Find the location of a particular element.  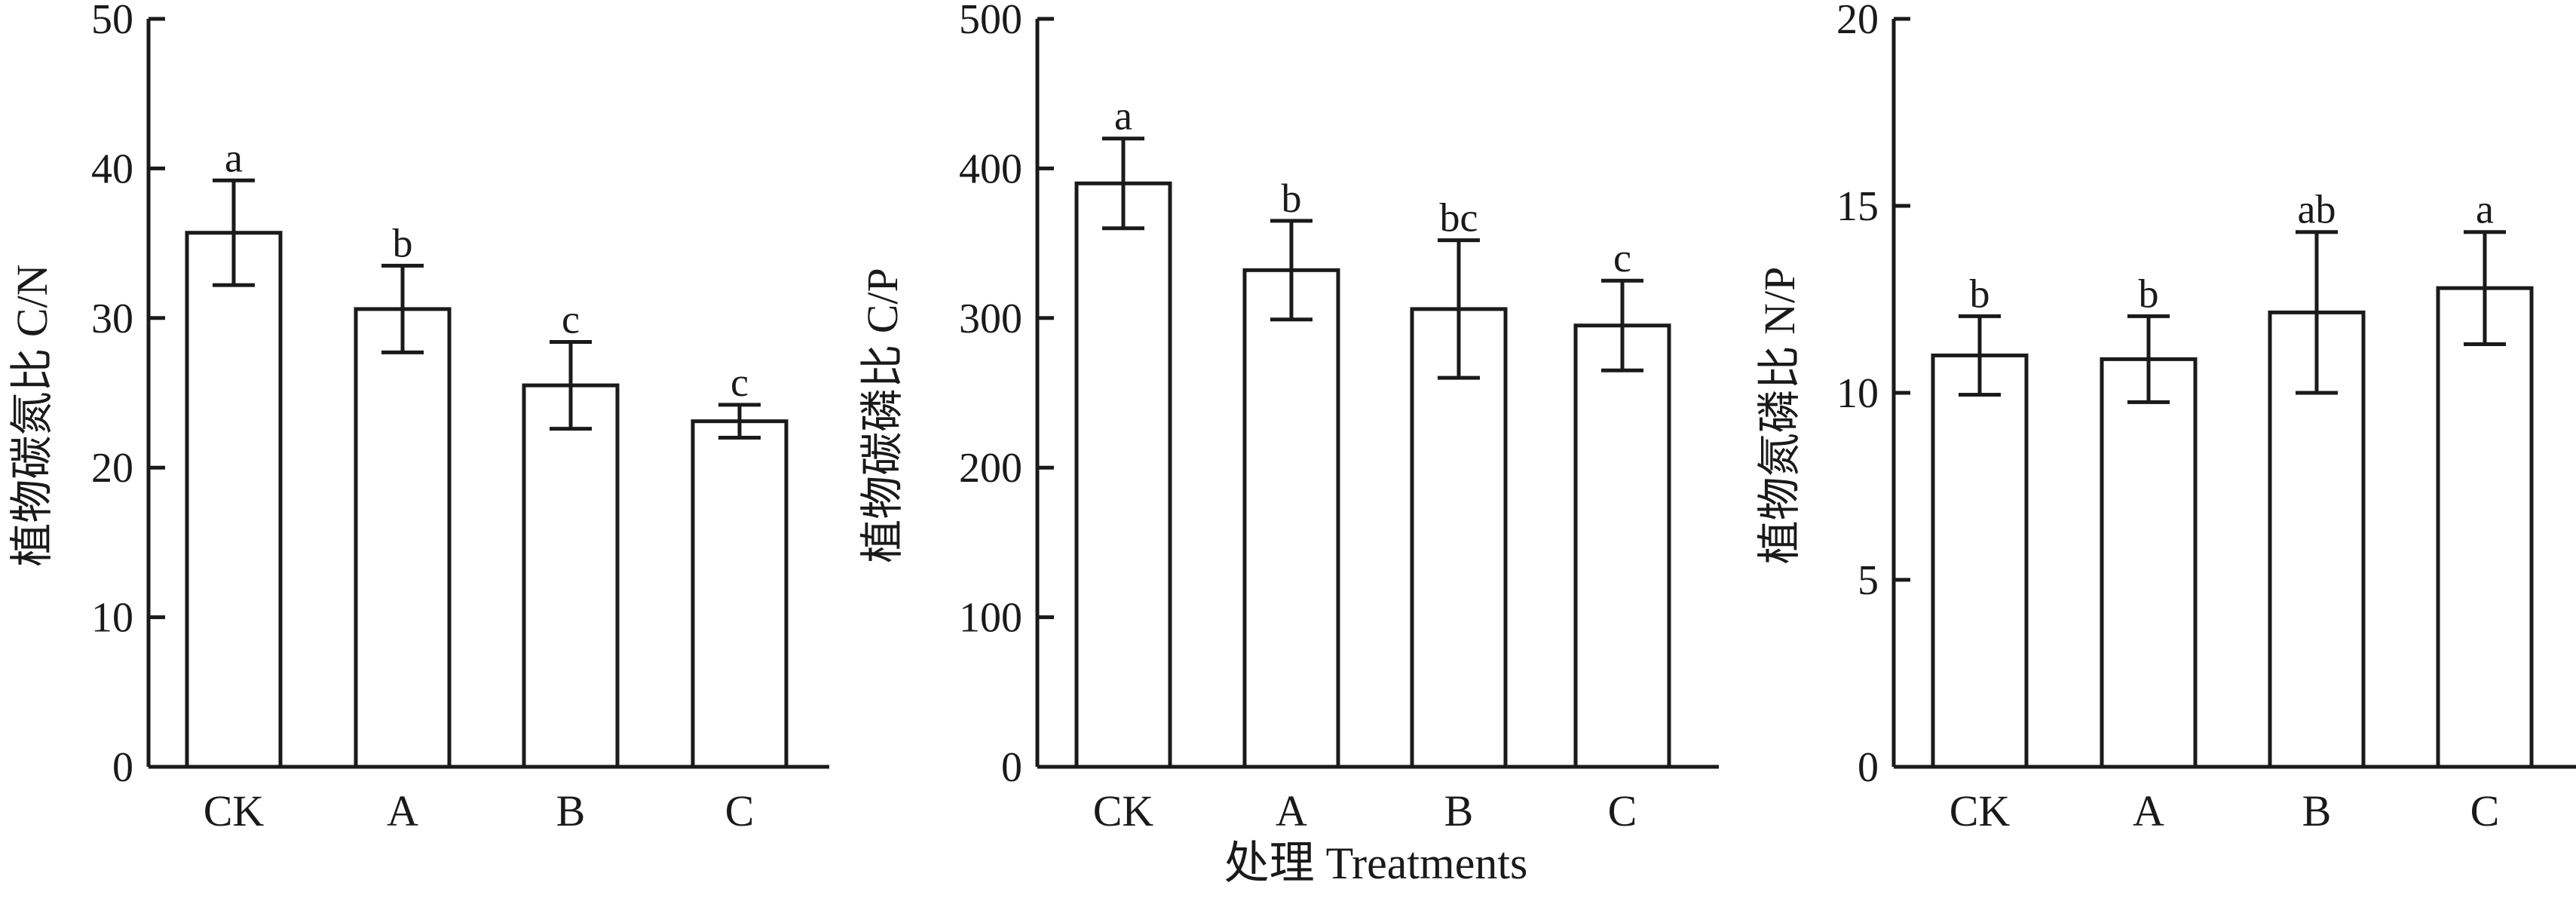

y-axis-title: 植物碳氮比 C/N is located at coordinates (32, 415).